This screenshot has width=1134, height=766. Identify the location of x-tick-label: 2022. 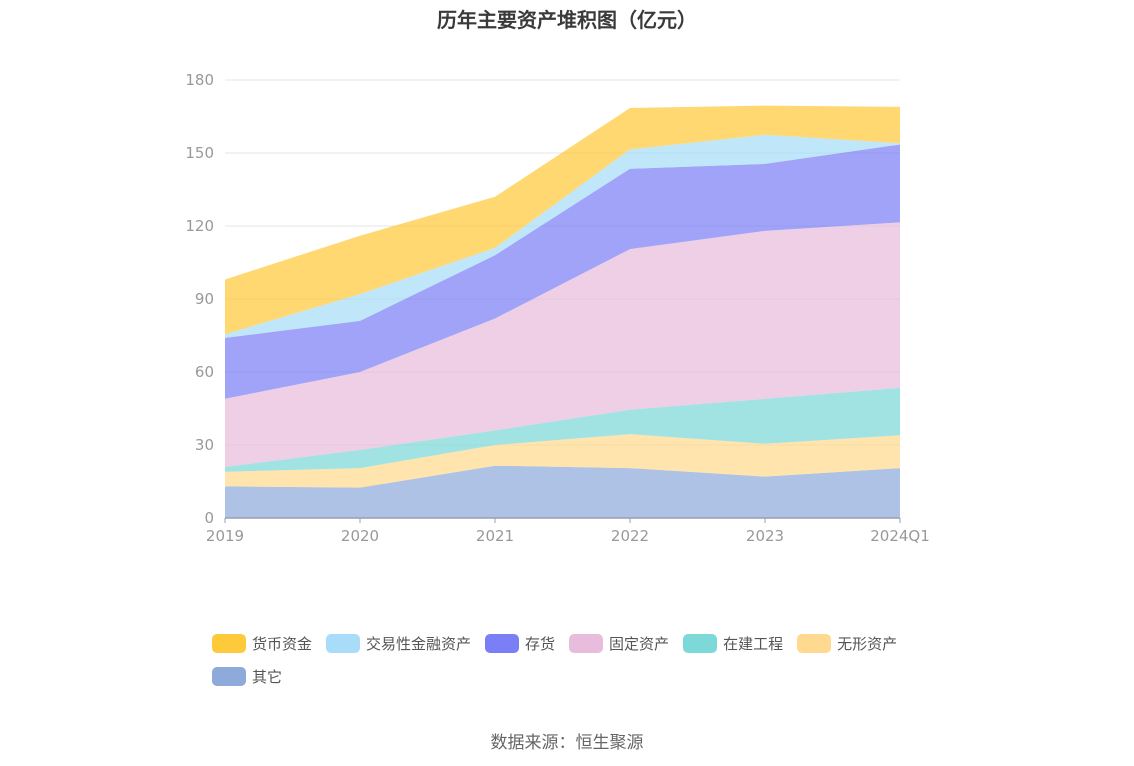
(630, 536).